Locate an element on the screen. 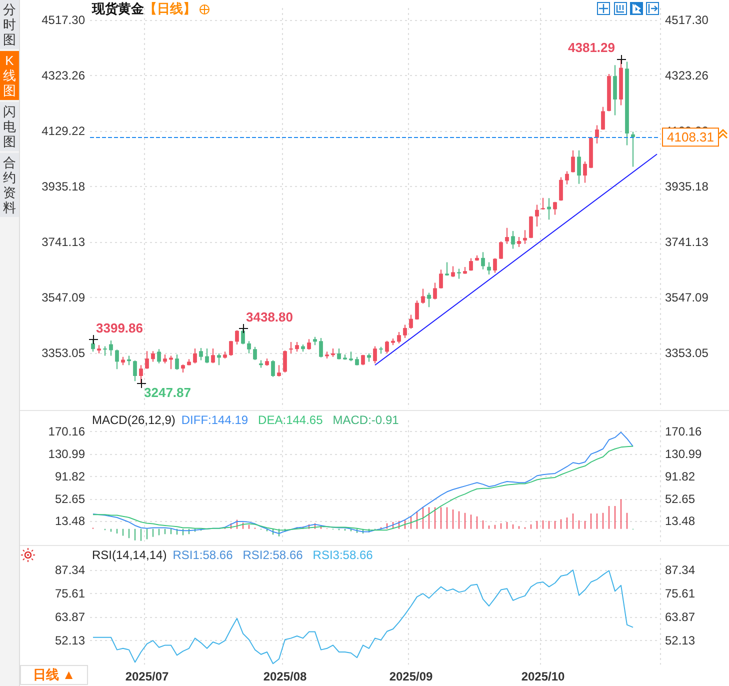 This screenshot has width=729, height=686. y-tick-label: 63.87 is located at coordinates (70, 617).